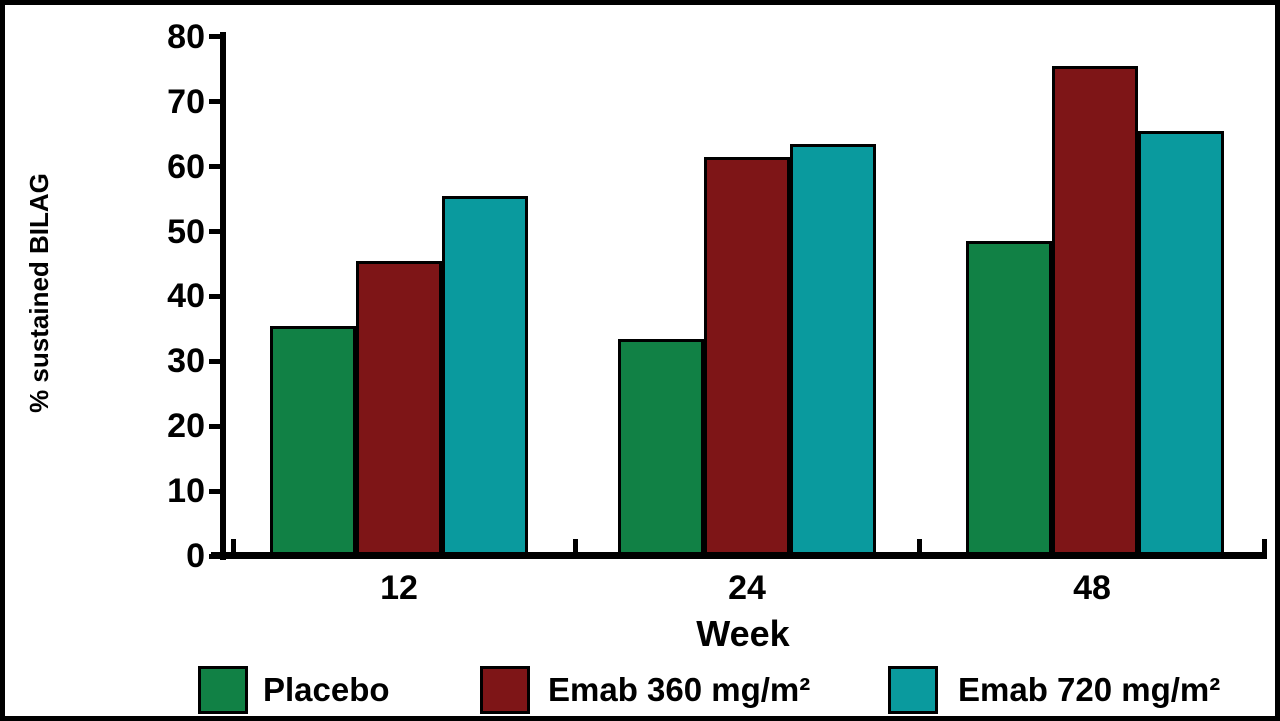 The image size is (1280, 721). Describe the element at coordinates (399, 408) in the screenshot. I see `bar-emab-360-mg-m--week-12` at that location.